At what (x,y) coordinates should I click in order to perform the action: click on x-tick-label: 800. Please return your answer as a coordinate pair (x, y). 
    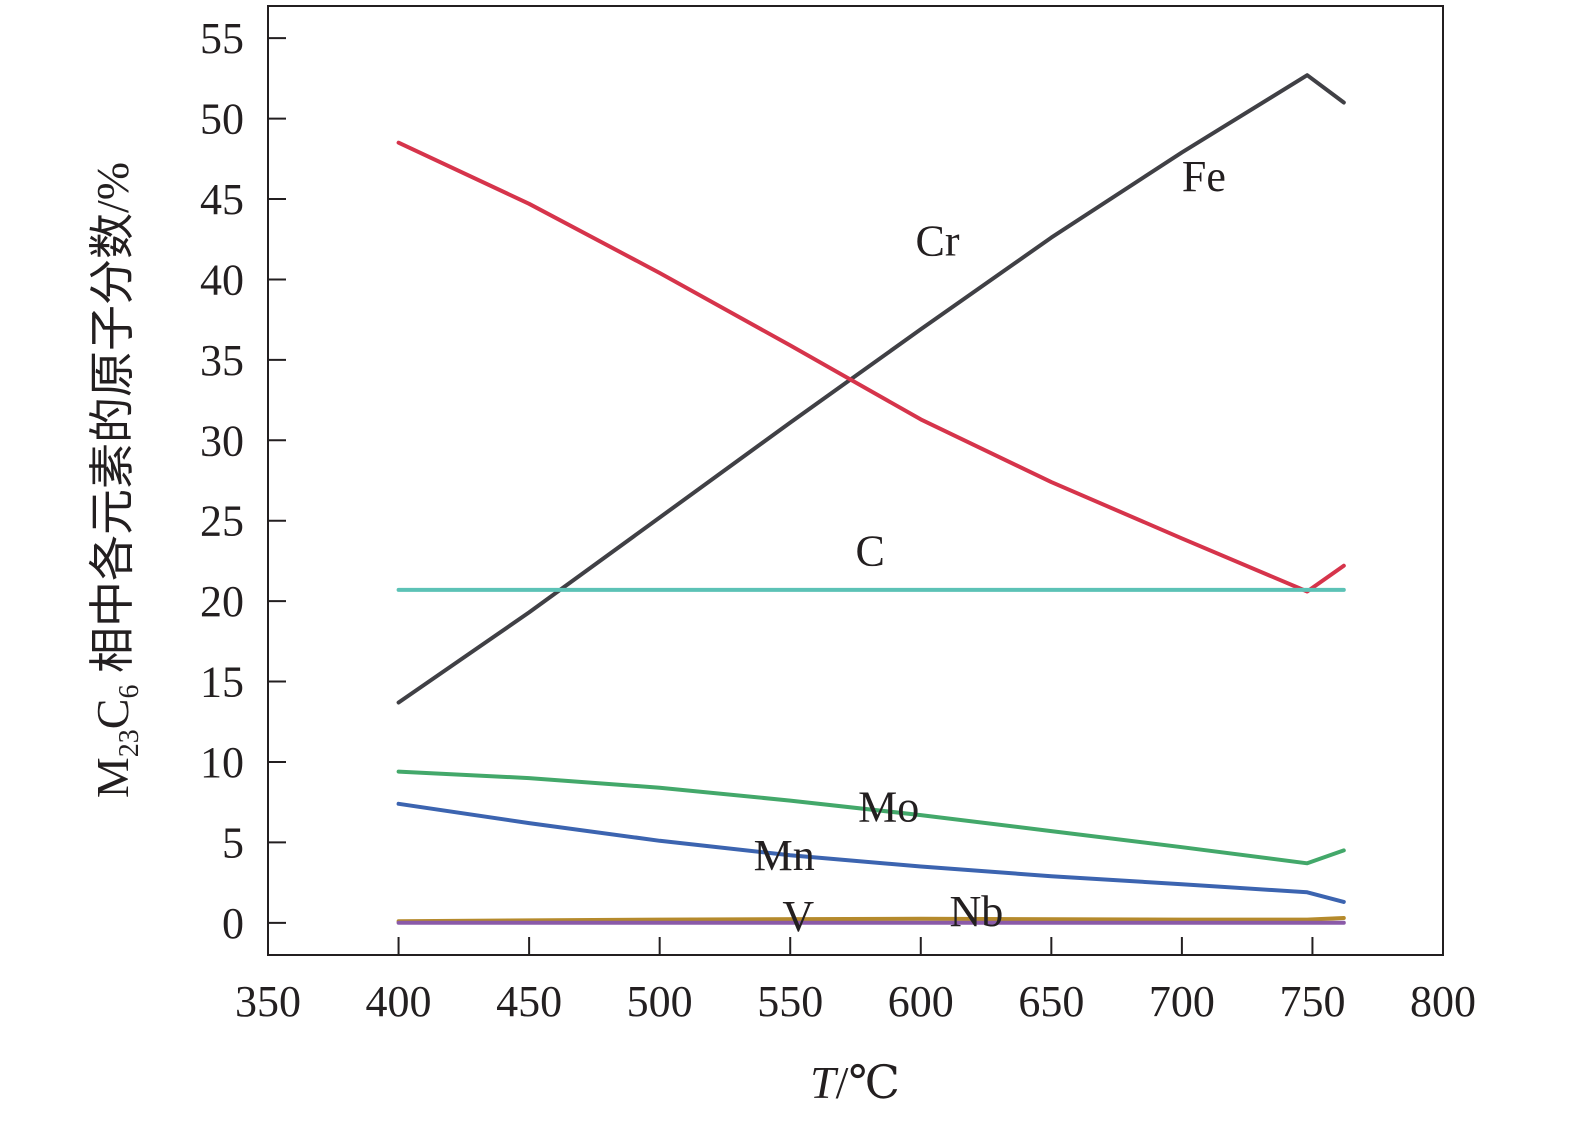
    Looking at the image, I should click on (1443, 1001).